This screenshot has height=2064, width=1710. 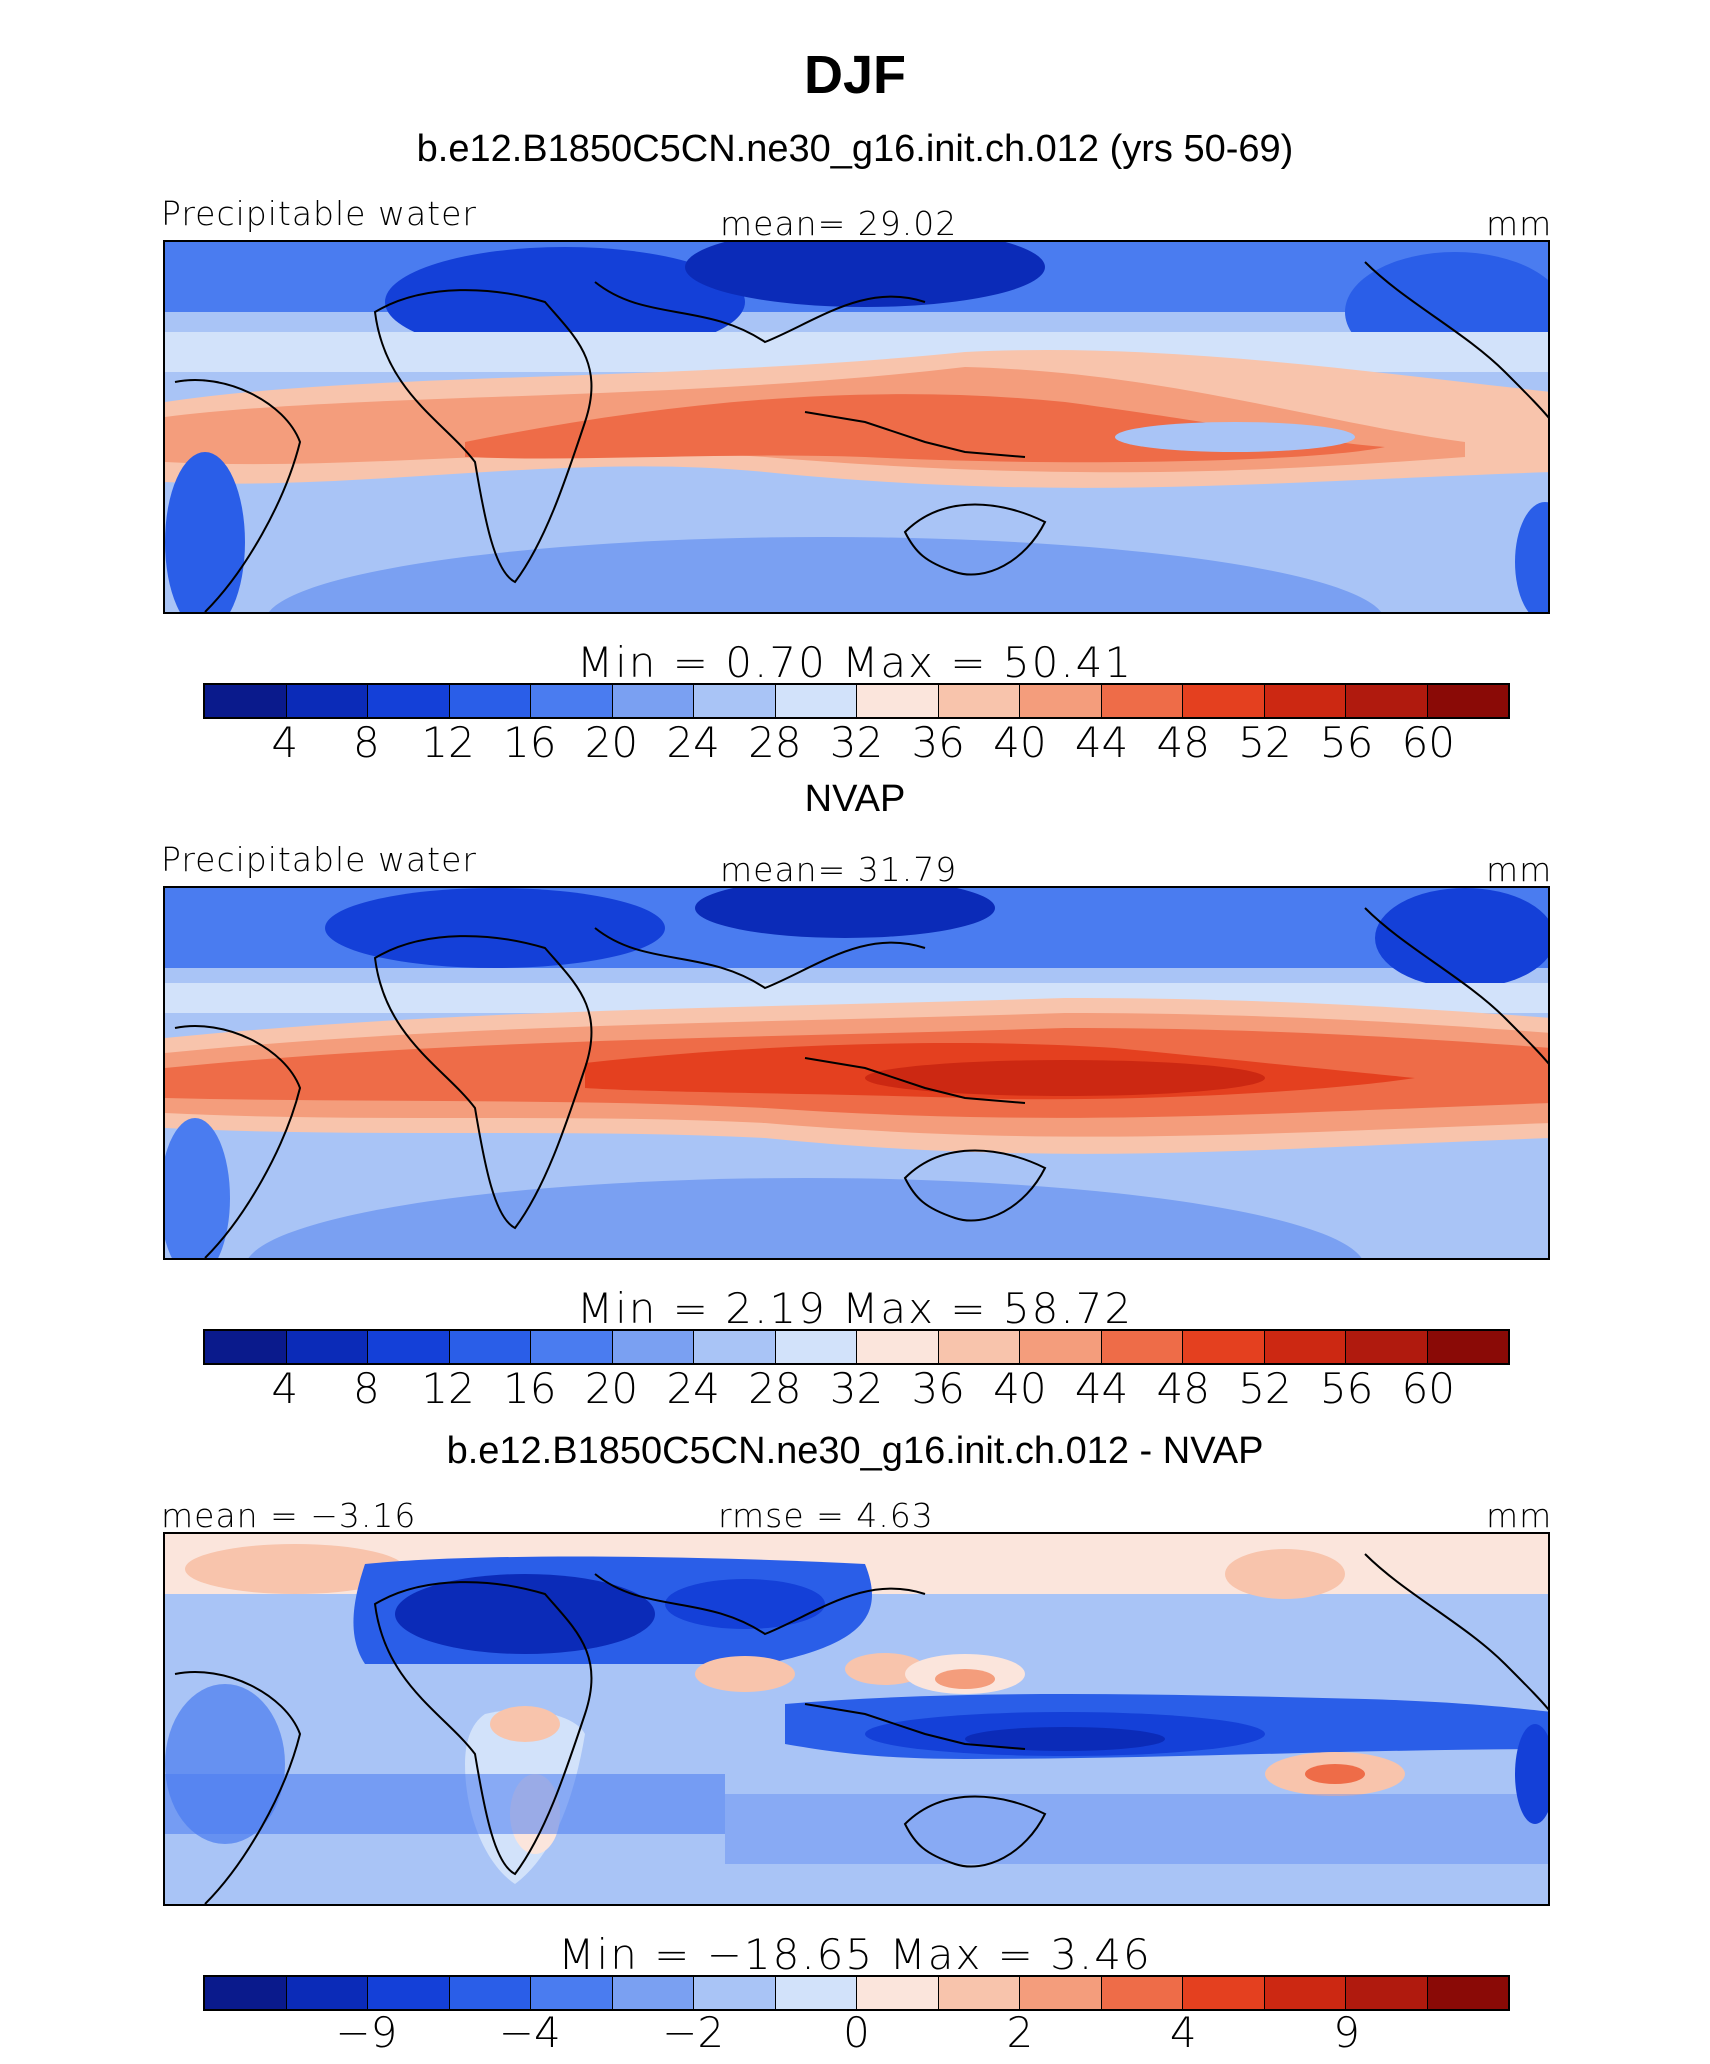 I want to click on panel-1-map, so click(x=856, y=427).